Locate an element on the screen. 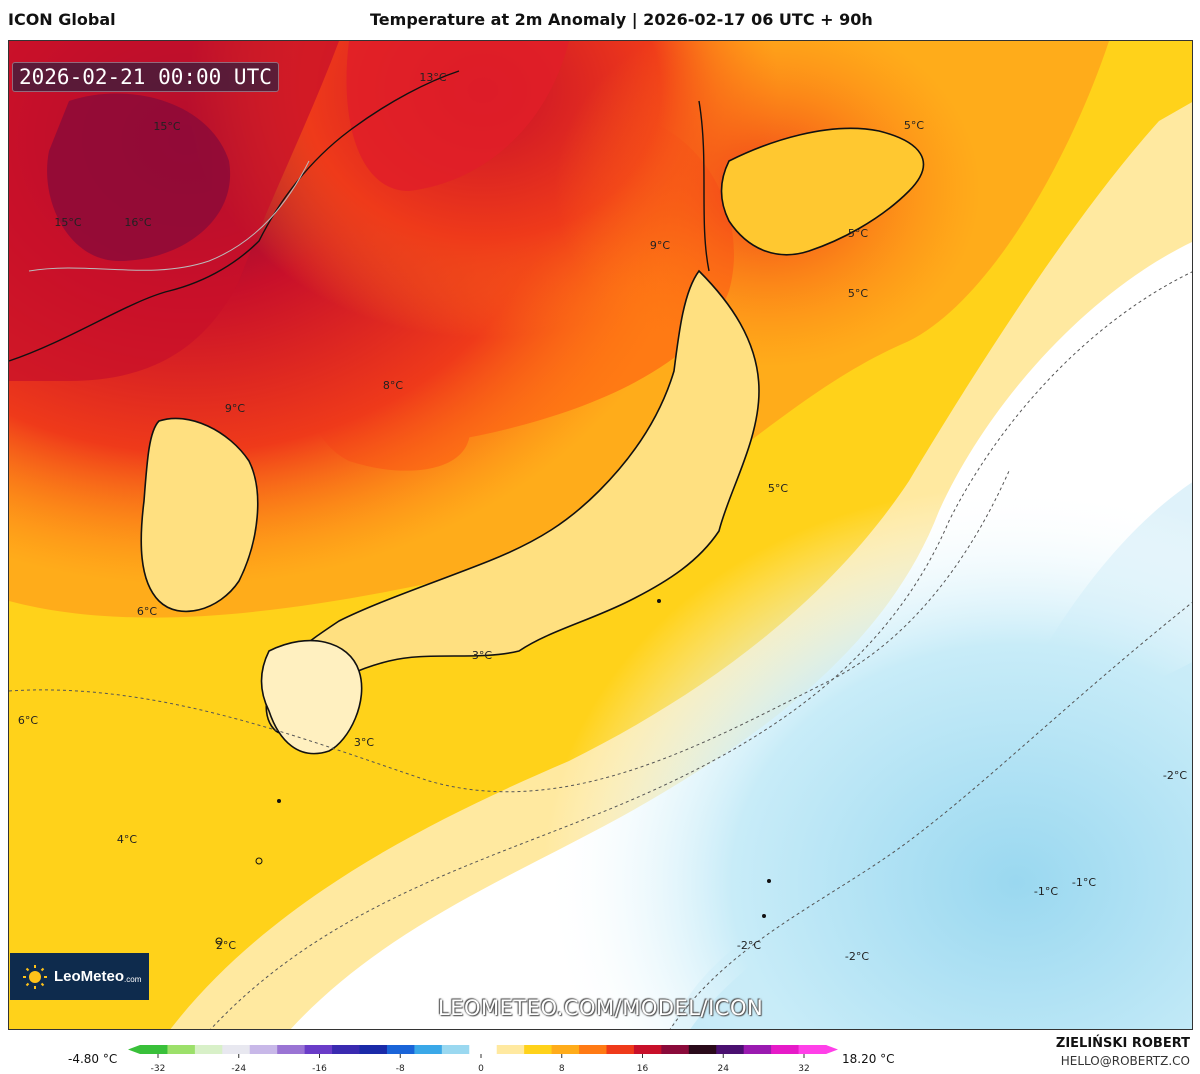  legend-tick-label: -8 is located at coordinates (400, 1069).